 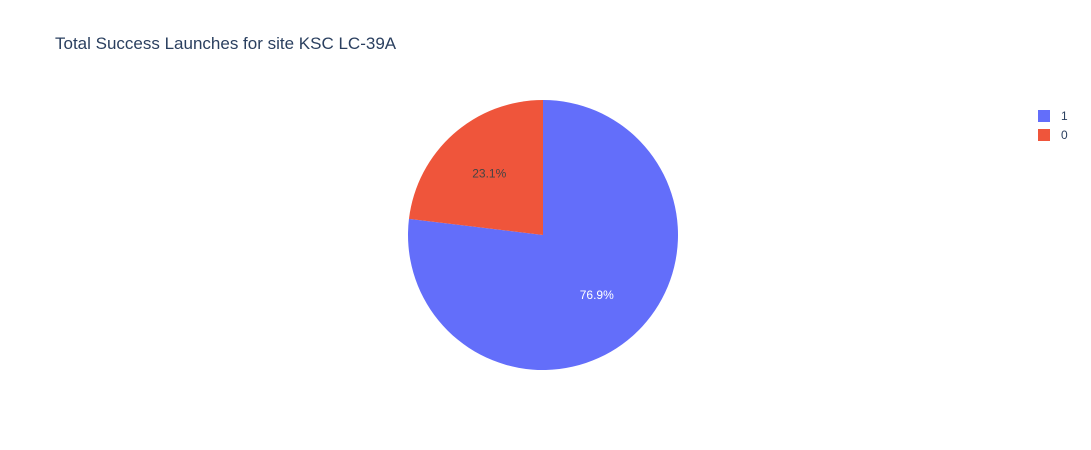 I want to click on pie-slice-label-0: 23.1%, so click(x=489, y=174).